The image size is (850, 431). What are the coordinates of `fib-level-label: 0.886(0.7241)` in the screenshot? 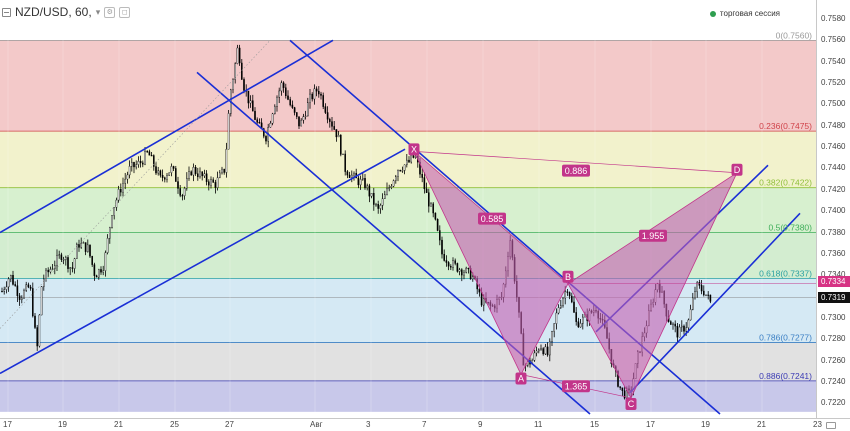 It's located at (785, 376).